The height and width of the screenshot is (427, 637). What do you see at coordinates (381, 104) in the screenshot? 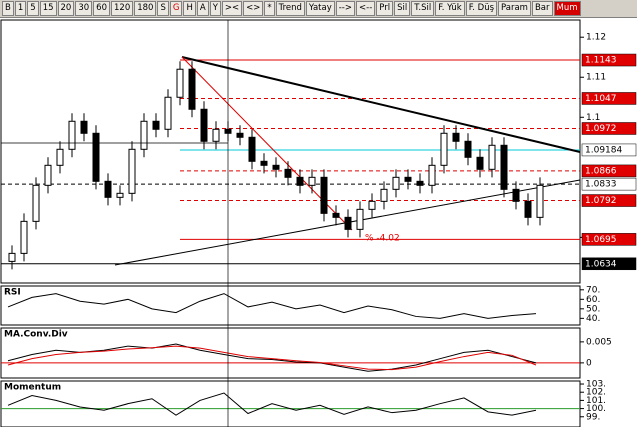
I see `trend-line` at bounding box center [381, 104].